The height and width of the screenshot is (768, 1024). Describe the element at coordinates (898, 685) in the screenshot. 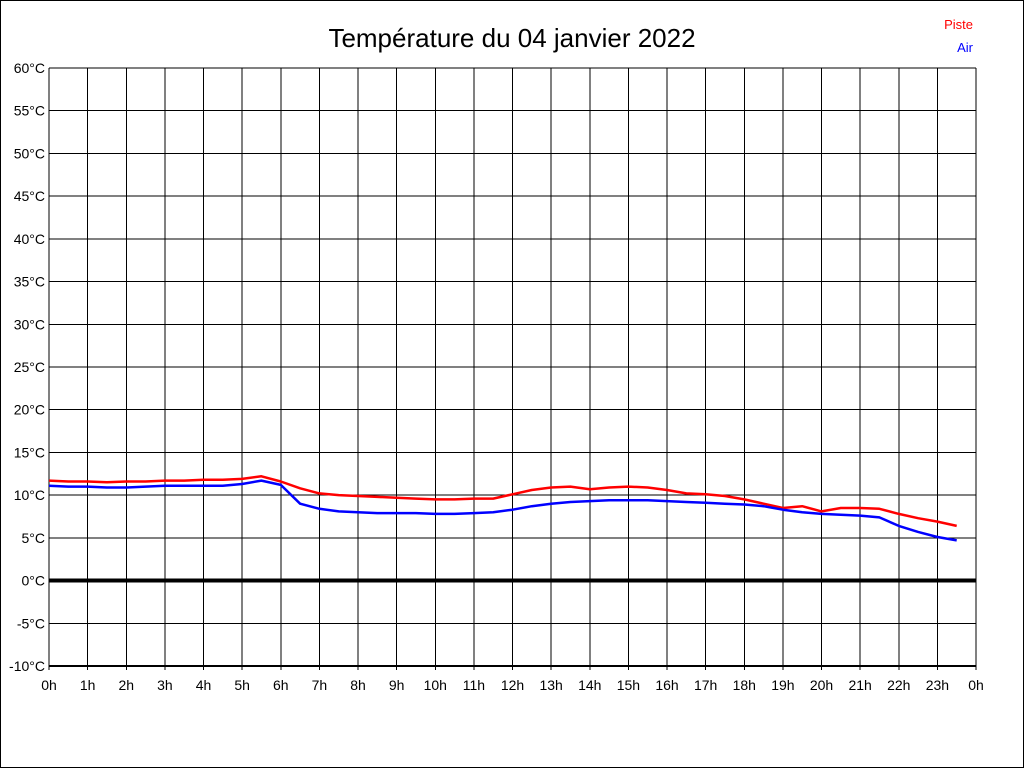

I see `x-axis-tick-label: 22h` at that location.